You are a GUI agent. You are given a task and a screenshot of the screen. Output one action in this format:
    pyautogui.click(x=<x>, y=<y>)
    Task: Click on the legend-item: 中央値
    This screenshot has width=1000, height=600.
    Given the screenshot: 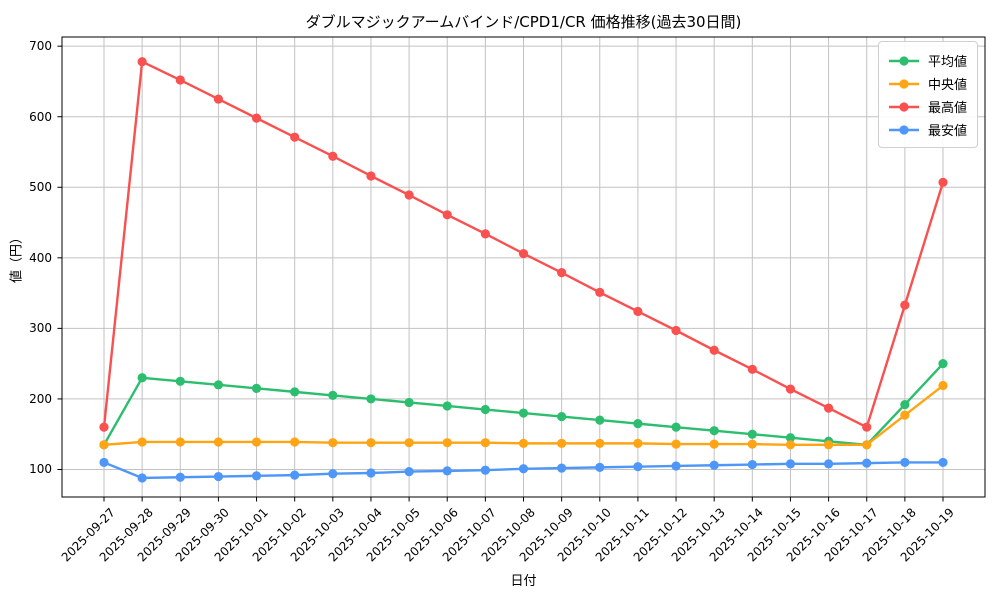 What is the action you would take?
    pyautogui.click(x=927, y=83)
    